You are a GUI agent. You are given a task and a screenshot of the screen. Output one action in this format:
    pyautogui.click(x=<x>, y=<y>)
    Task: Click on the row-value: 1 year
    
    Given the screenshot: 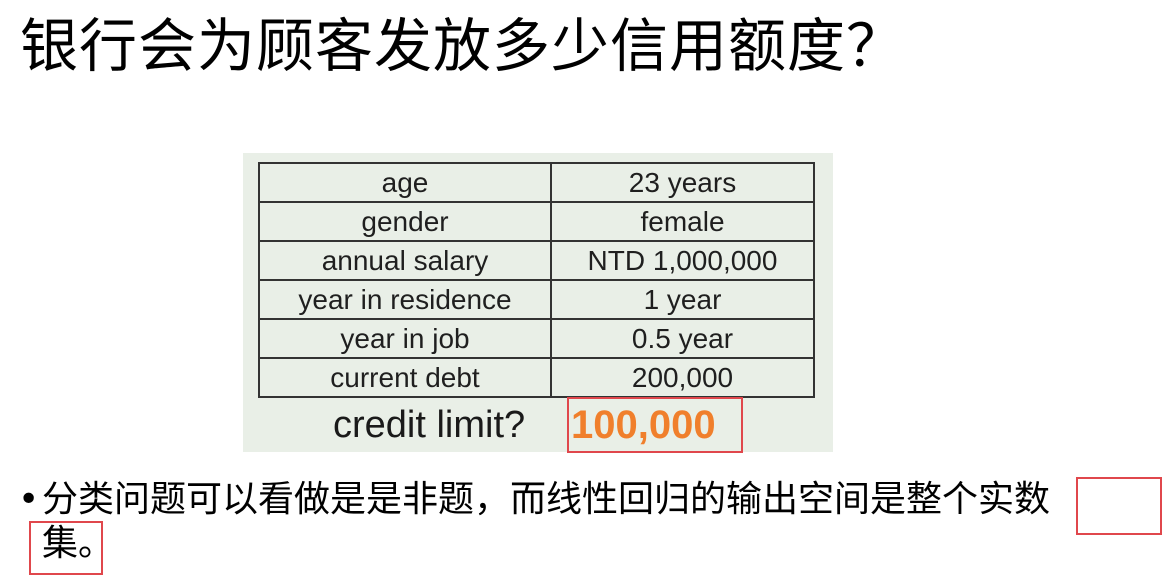 What is the action you would take?
    pyautogui.click(x=682, y=299)
    